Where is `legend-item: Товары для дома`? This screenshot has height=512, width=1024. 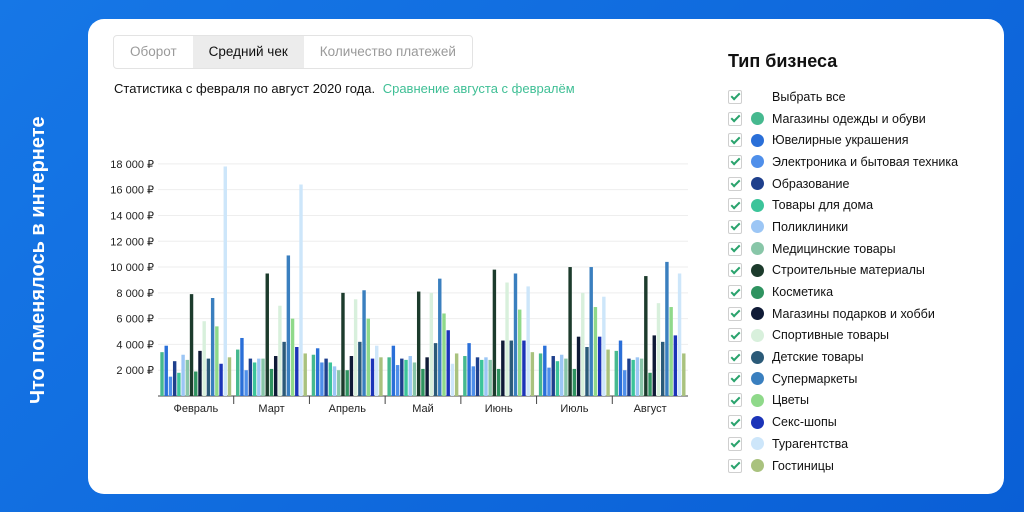
legend-item: Товары для дома is located at coordinates (863, 205).